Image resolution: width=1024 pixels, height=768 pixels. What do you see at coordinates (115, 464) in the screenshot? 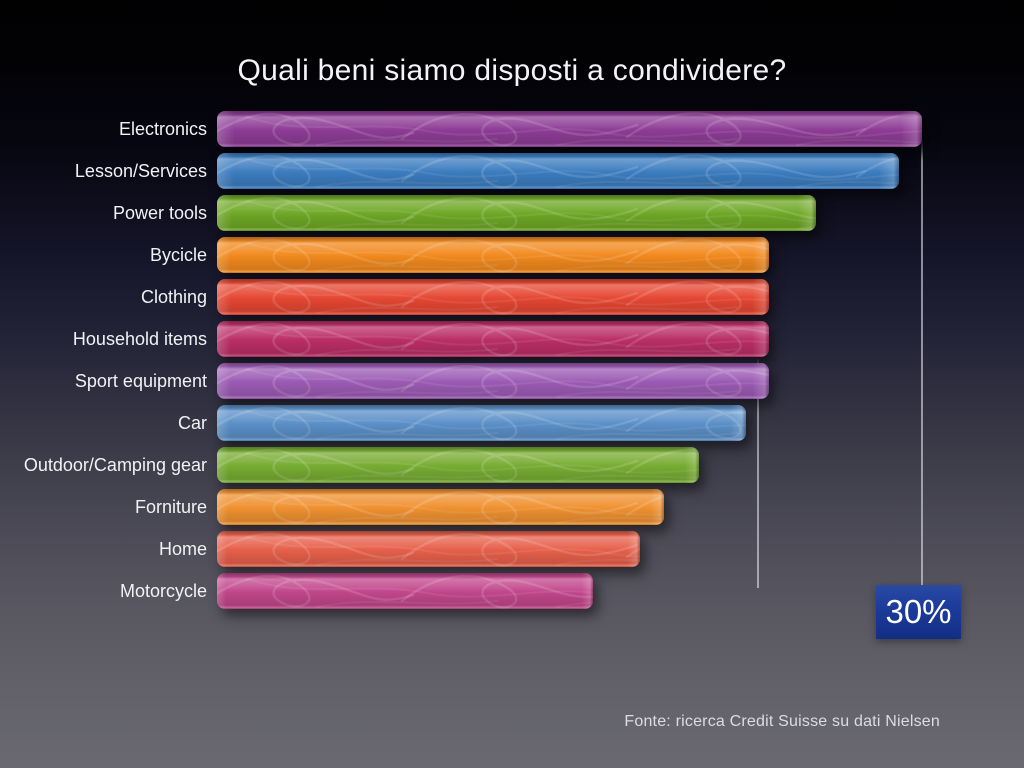
I see `category-label: Outdoor/Camping gear` at bounding box center [115, 464].